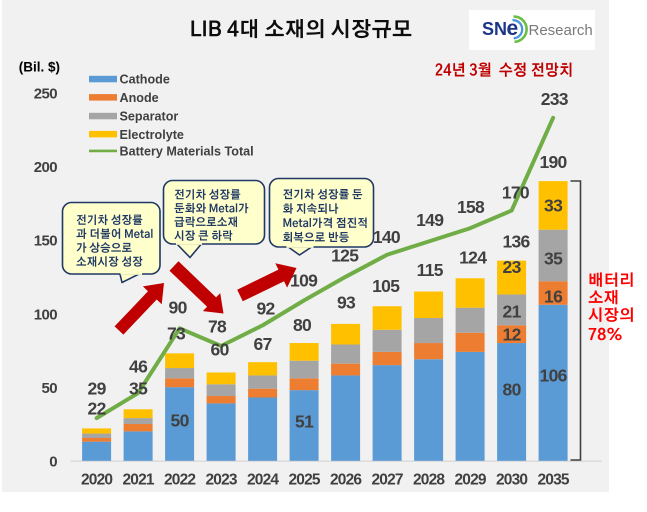 This screenshot has height=512, width=647. What do you see at coordinates (39, 67) in the screenshot?
I see `svg-text: (Bil. $)` at bounding box center [39, 67].